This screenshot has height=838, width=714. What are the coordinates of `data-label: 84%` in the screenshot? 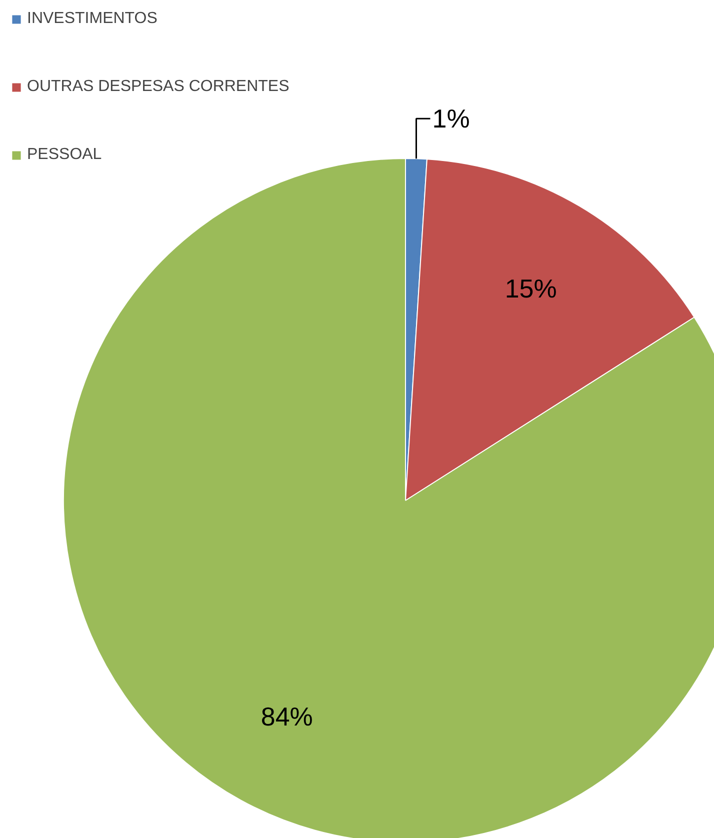 It's located at (286, 716).